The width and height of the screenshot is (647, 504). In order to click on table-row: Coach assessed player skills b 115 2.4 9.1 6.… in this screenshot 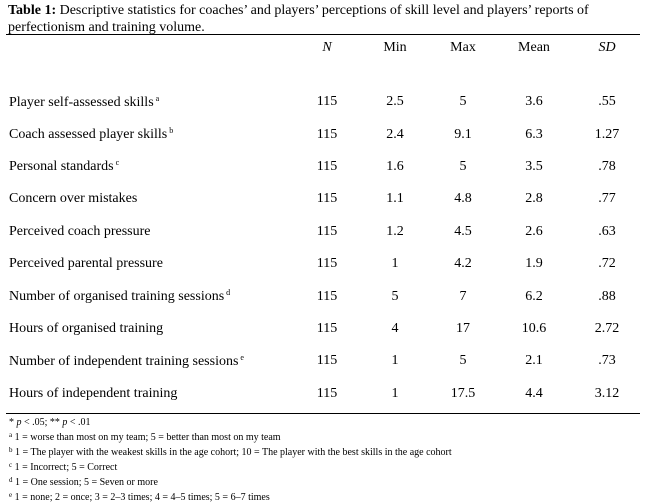, I will do `click(323, 134)`.